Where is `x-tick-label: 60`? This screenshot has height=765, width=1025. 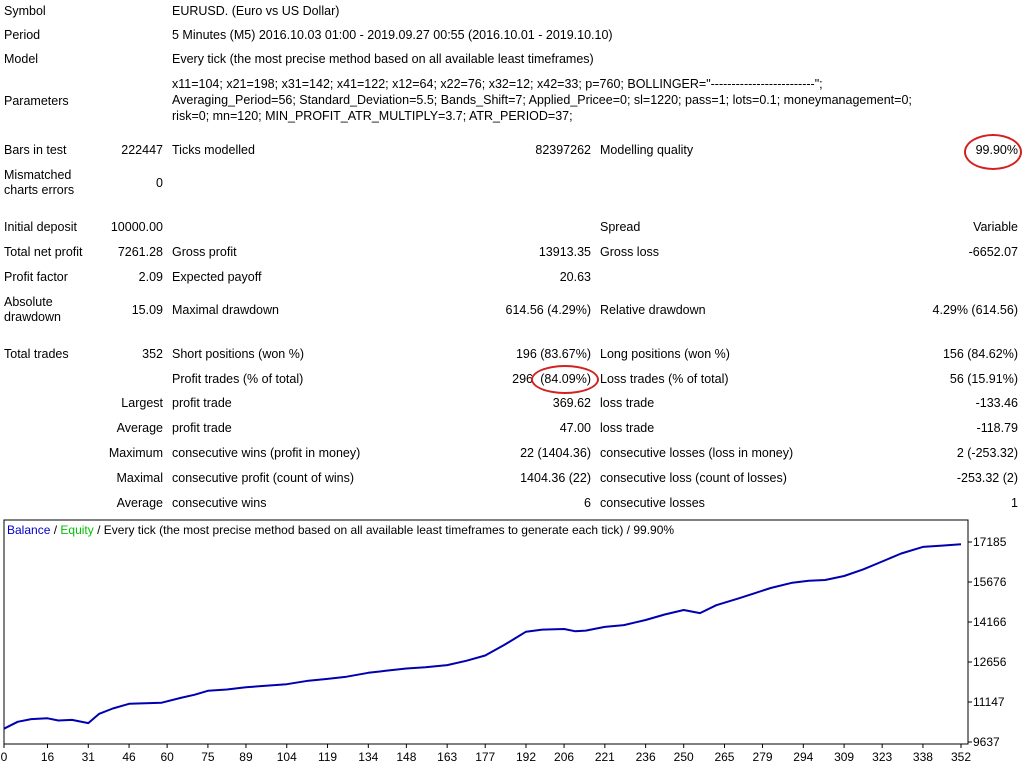 x-tick-label: 60 is located at coordinates (167, 757).